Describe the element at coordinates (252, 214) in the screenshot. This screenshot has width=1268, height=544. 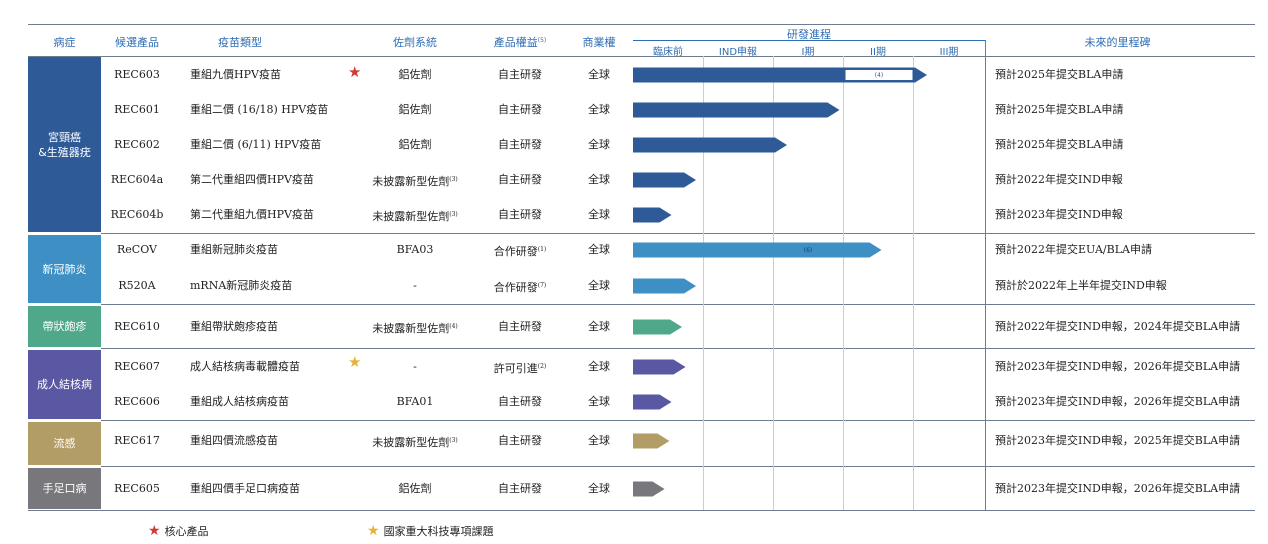
I see `vaccine-type: 第二代重組九價HPV疫苗` at that location.